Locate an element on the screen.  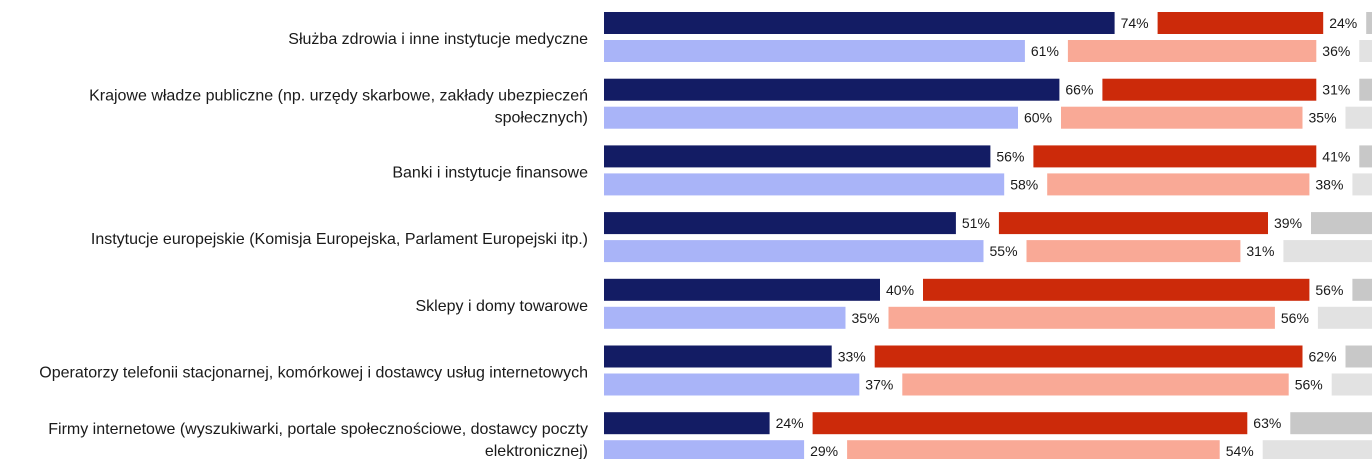
data-label: 37% is located at coordinates (879, 385).